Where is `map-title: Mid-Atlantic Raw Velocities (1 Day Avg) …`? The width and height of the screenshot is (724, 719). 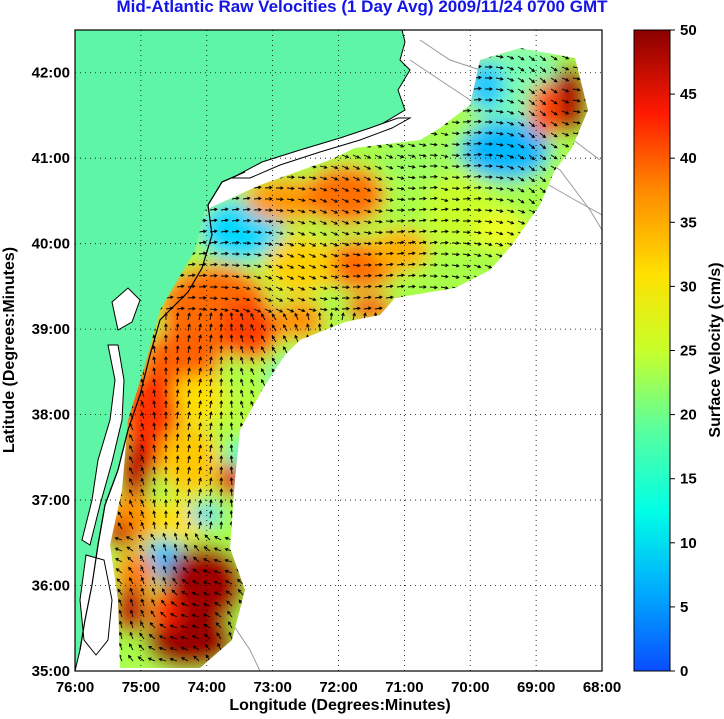 map-title: Mid-Atlantic Raw Velocities (1 Day Avg) … is located at coordinates (362, 8).